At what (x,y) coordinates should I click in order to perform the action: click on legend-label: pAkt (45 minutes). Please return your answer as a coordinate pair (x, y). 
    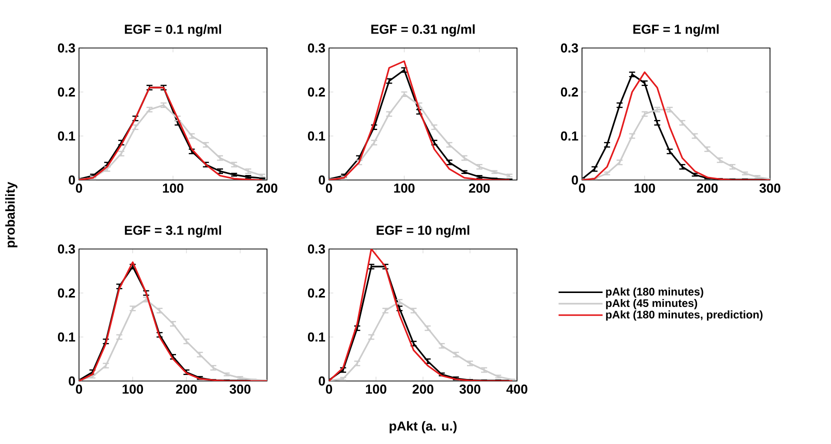
    Looking at the image, I should click on (652, 304).